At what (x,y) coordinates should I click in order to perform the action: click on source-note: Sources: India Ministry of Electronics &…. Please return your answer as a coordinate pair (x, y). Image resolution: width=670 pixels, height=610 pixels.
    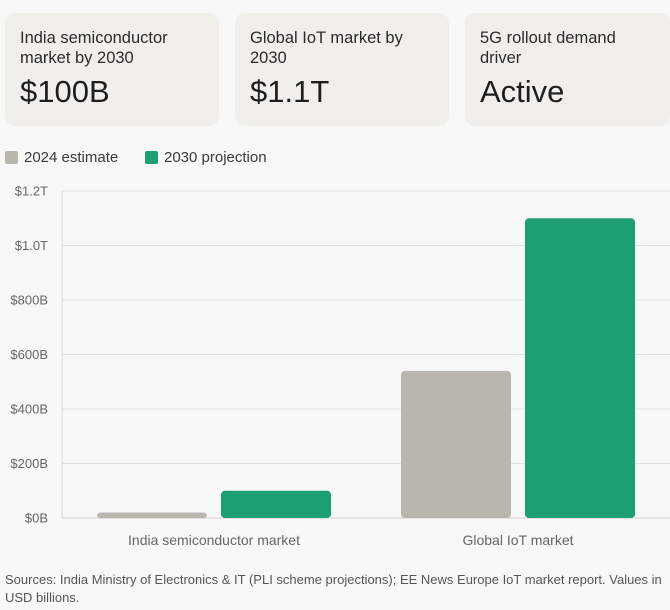
    Looking at the image, I should click on (333, 588).